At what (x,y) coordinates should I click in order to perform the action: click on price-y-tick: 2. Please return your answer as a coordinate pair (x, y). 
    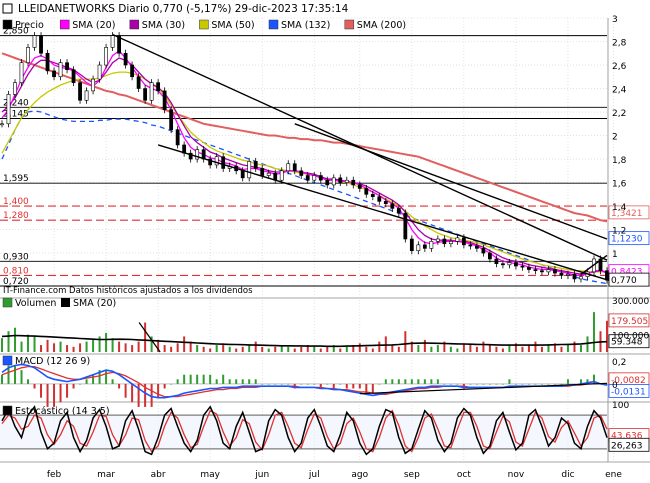
    Looking at the image, I should click on (615, 138).